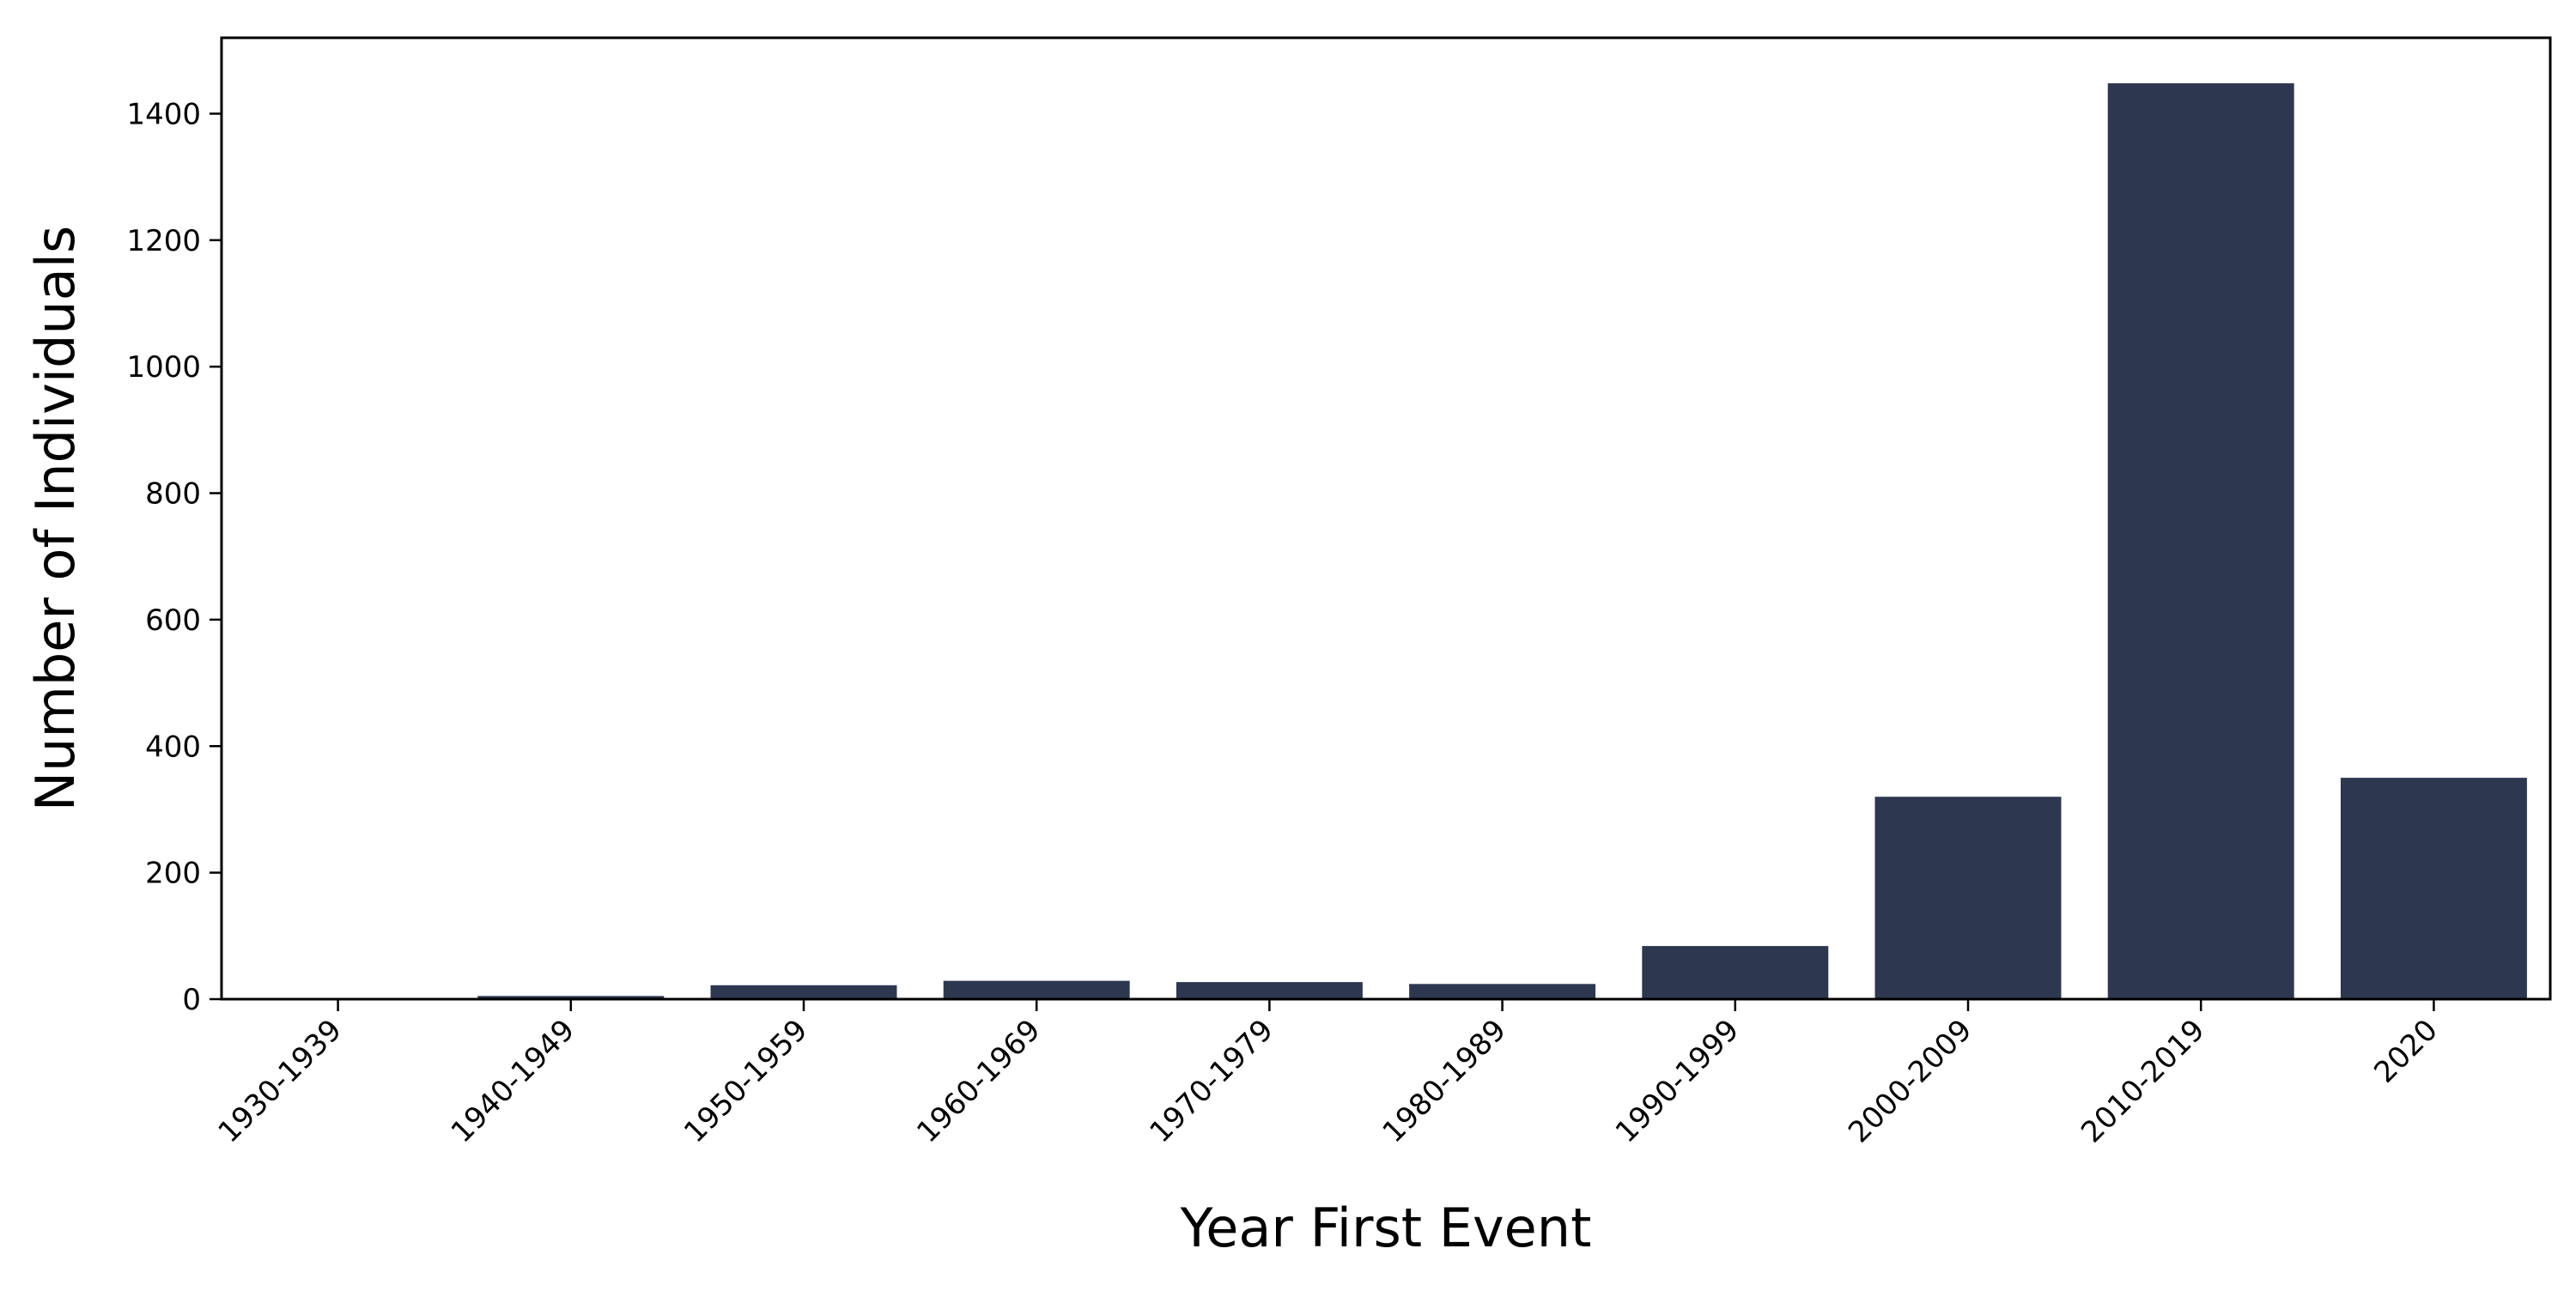 Image resolution: width=2576 pixels, height=1291 pixels. Describe the element at coordinates (1444, 1081) in the screenshot. I see `x-tick-label: 1980-1989` at that location.